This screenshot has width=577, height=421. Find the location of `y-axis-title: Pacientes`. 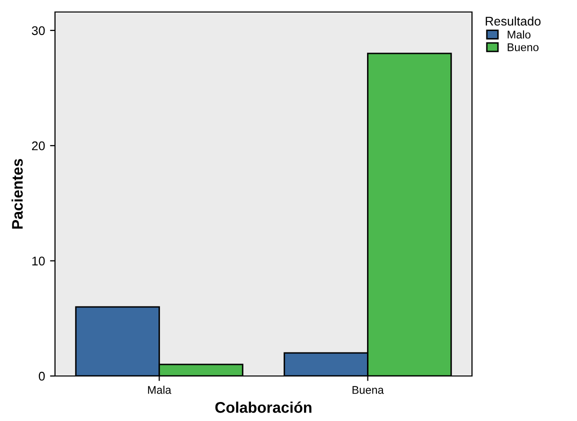

y-axis-title: Pacientes is located at coordinates (17, 193).